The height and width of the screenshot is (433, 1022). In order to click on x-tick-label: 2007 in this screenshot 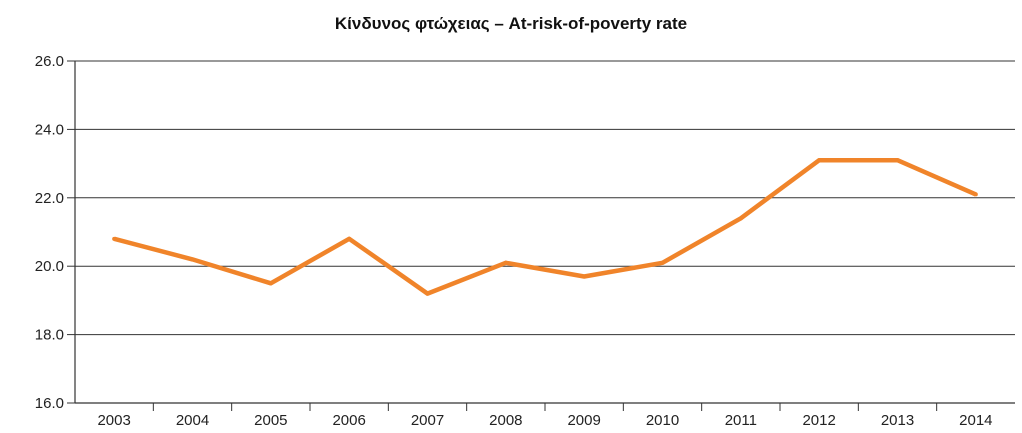, I will do `click(427, 420)`.